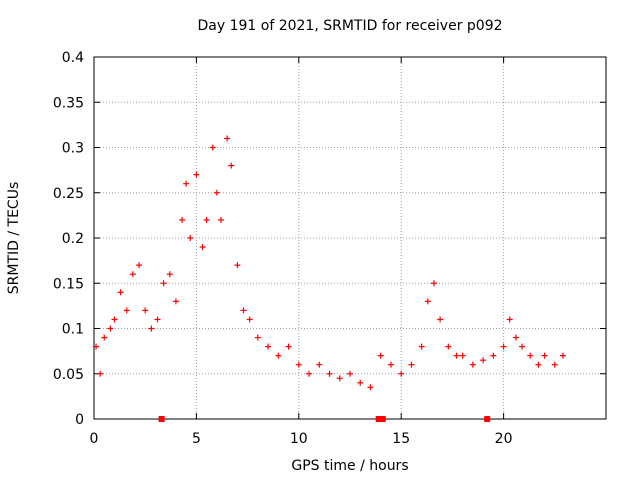 The width and height of the screenshot is (640, 480). Describe the element at coordinates (73, 149) in the screenshot. I see `y-tick-label: 0.3` at that location.